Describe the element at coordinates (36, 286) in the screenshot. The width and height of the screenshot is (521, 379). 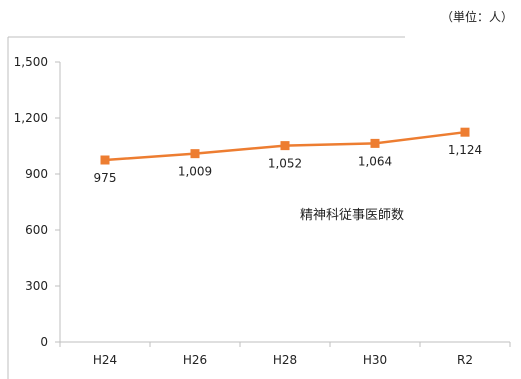
I see `y-tick-label: 300` at that location.